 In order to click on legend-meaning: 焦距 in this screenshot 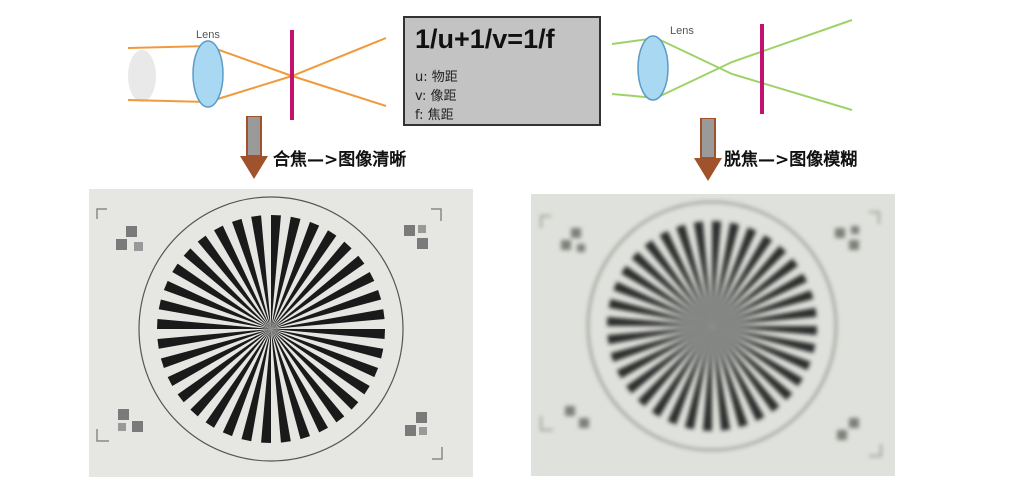, I will do `click(440, 115)`.